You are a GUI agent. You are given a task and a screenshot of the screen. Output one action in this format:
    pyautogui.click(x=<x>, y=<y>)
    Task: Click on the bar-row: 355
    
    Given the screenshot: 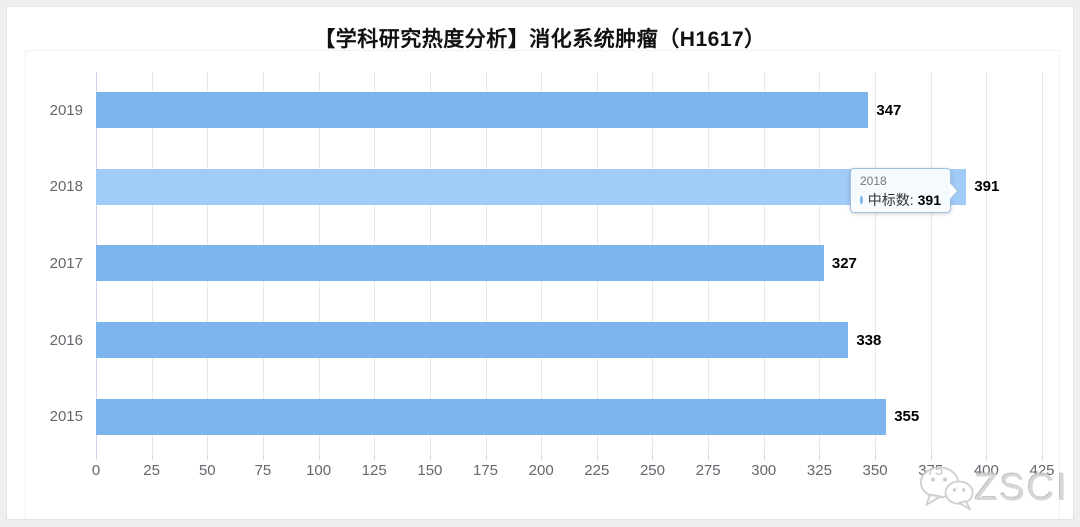 What is the action you would take?
    pyautogui.click(x=569, y=416)
    